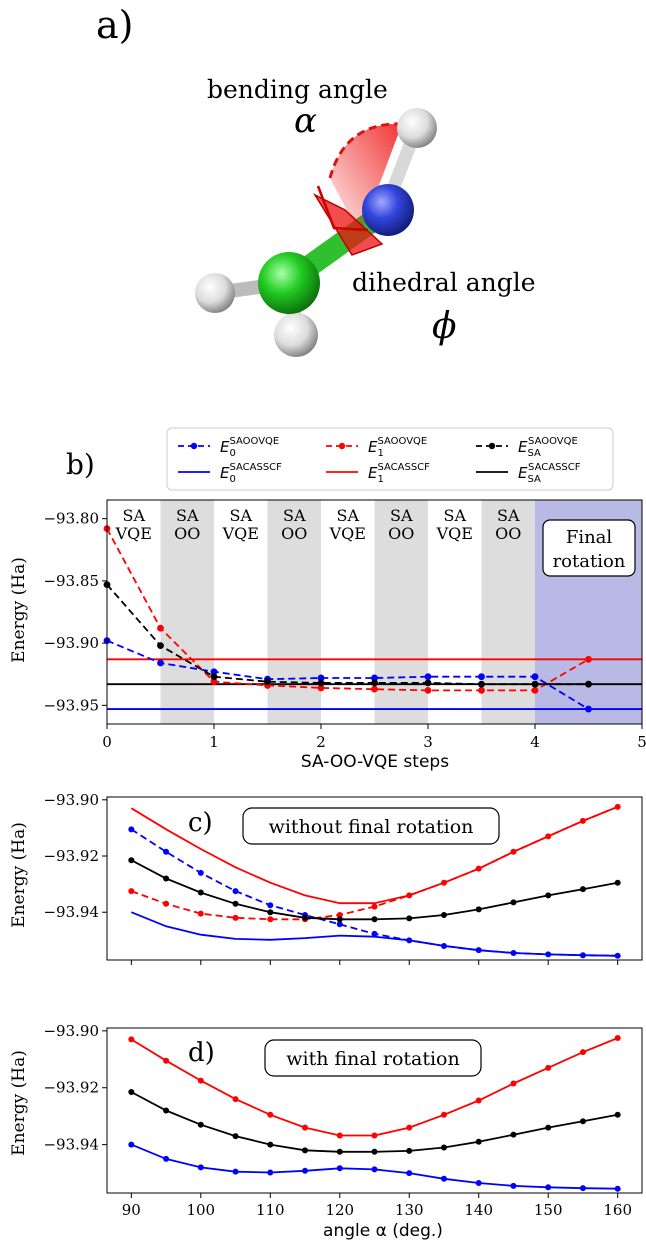 This screenshot has width=646, height=1243. I want to click on dihedral-angle-wedge, so click(348, 224).